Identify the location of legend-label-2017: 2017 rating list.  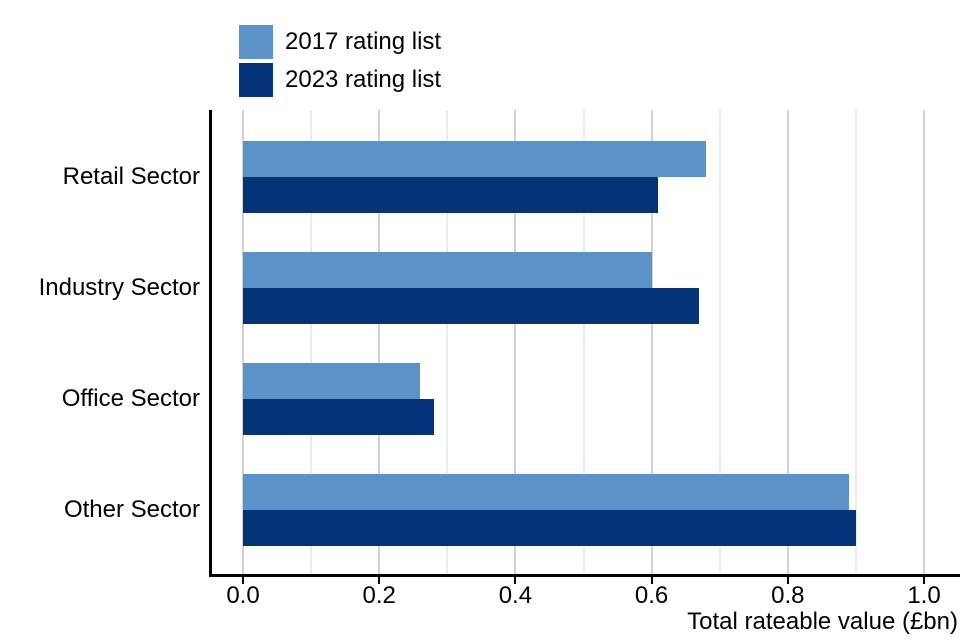
(363, 41).